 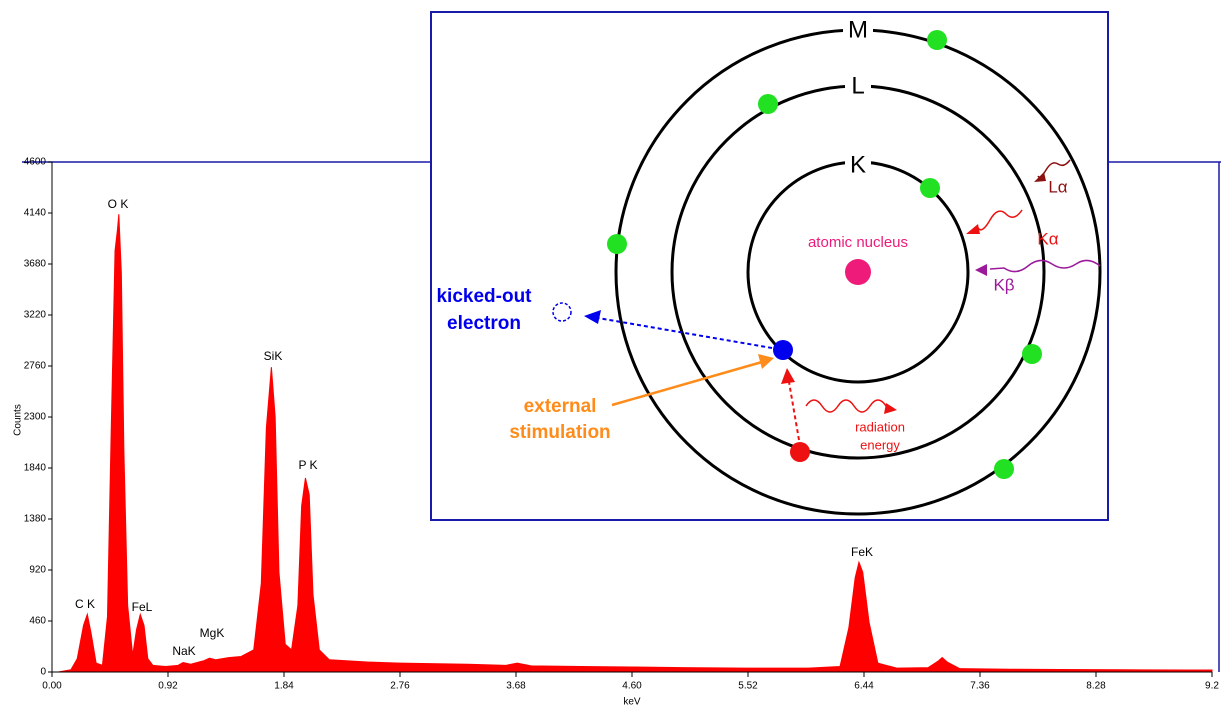 I want to click on y-axis-label: Counts, so click(x=18, y=420).